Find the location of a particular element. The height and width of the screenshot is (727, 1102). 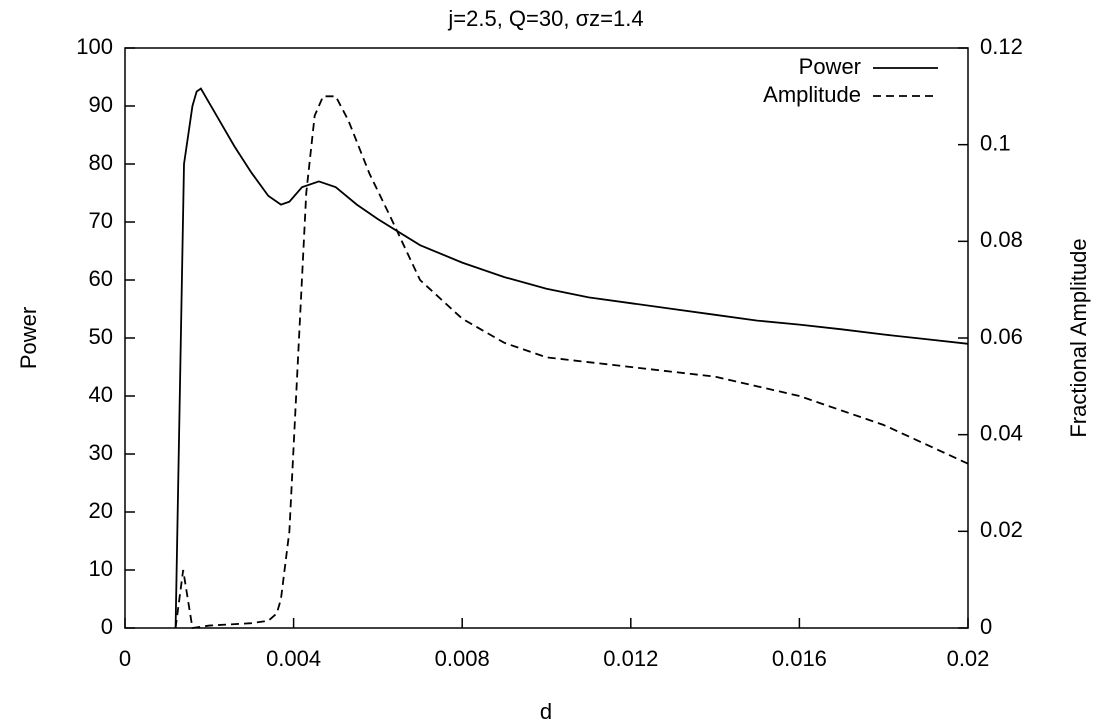

legend-label: Amplitude is located at coordinates (812, 94).